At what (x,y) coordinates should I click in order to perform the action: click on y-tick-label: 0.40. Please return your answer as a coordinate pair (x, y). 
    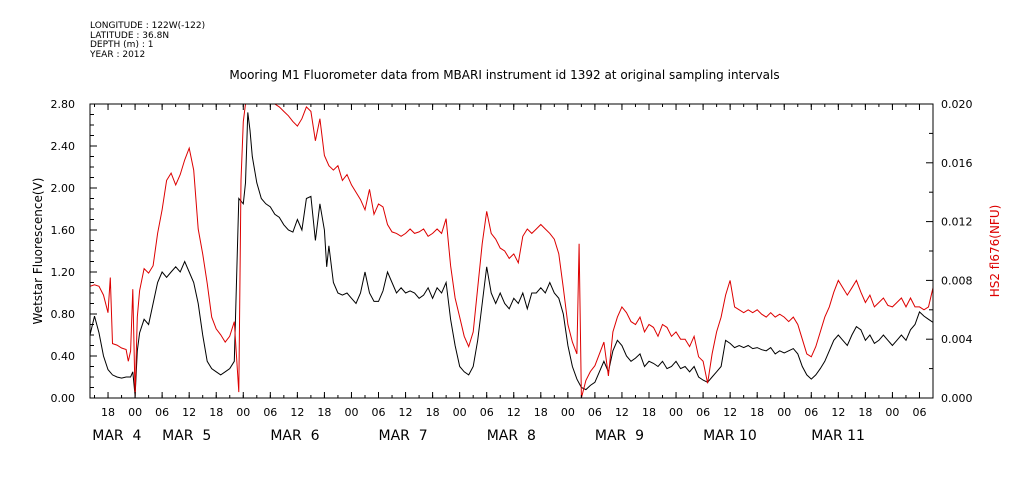
    Looking at the image, I should click on (63, 356).